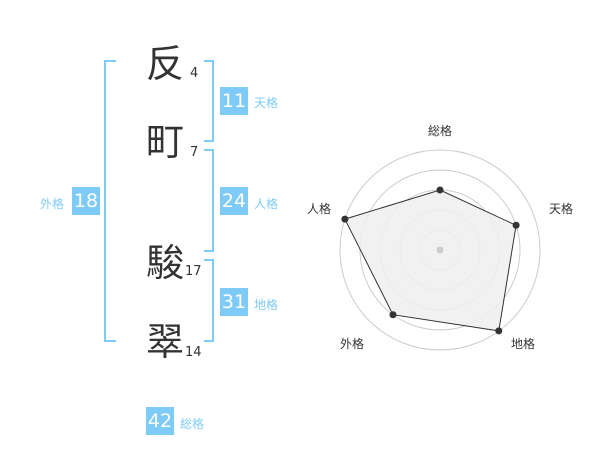 This screenshot has height=470, width=600. What do you see at coordinates (234, 101) in the screenshot?
I see `tenkaku-value: 11` at bounding box center [234, 101].